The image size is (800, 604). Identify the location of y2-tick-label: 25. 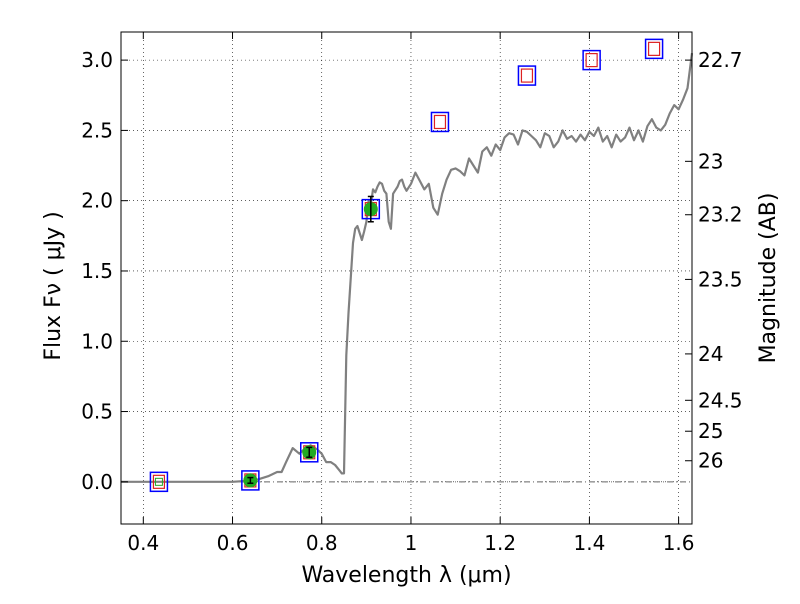
(710, 431).